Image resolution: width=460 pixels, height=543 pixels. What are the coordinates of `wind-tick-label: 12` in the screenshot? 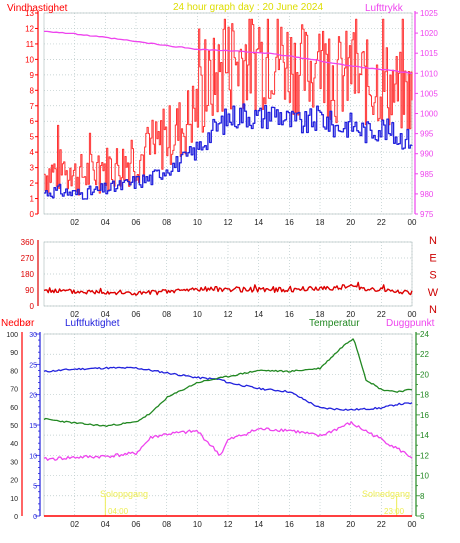 It's located at (29, 28).